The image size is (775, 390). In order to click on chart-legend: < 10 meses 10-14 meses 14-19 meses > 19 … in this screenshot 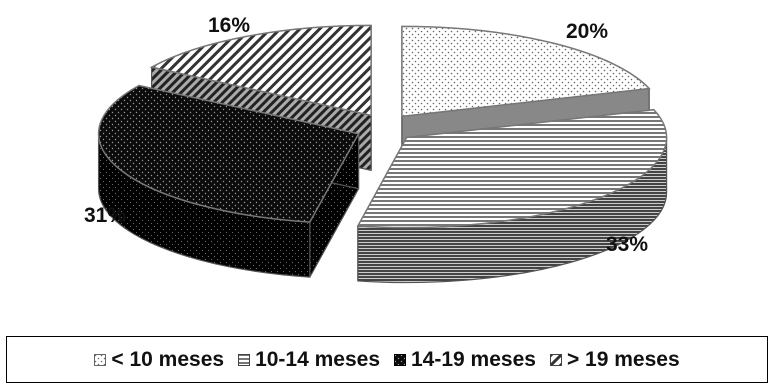, I will do `click(387, 359)`.